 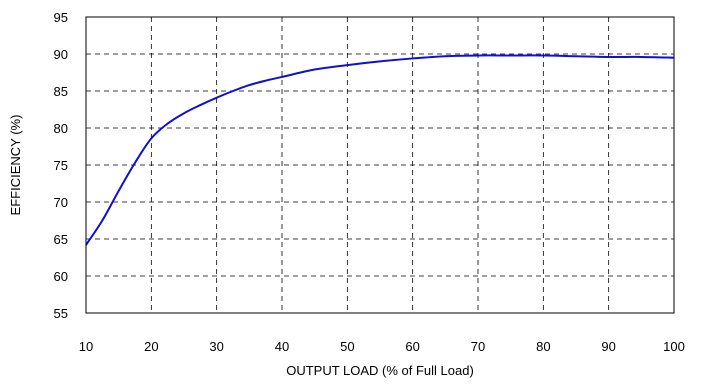 I want to click on y-tick-label: 90, so click(x=61, y=54).